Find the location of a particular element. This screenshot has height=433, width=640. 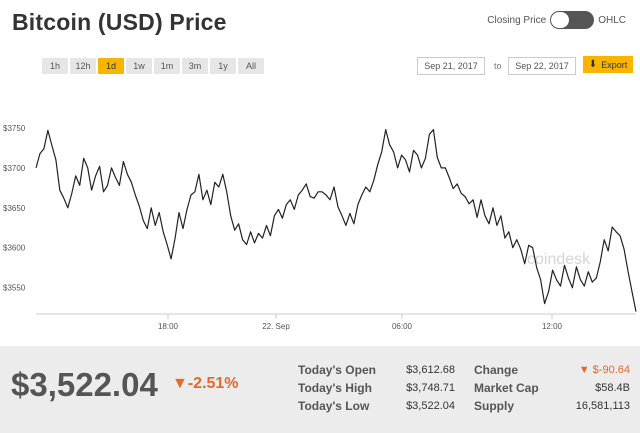

range-selector: 1h 12h 1d 1w 1m 3m 1y All is located at coordinates (154, 66).